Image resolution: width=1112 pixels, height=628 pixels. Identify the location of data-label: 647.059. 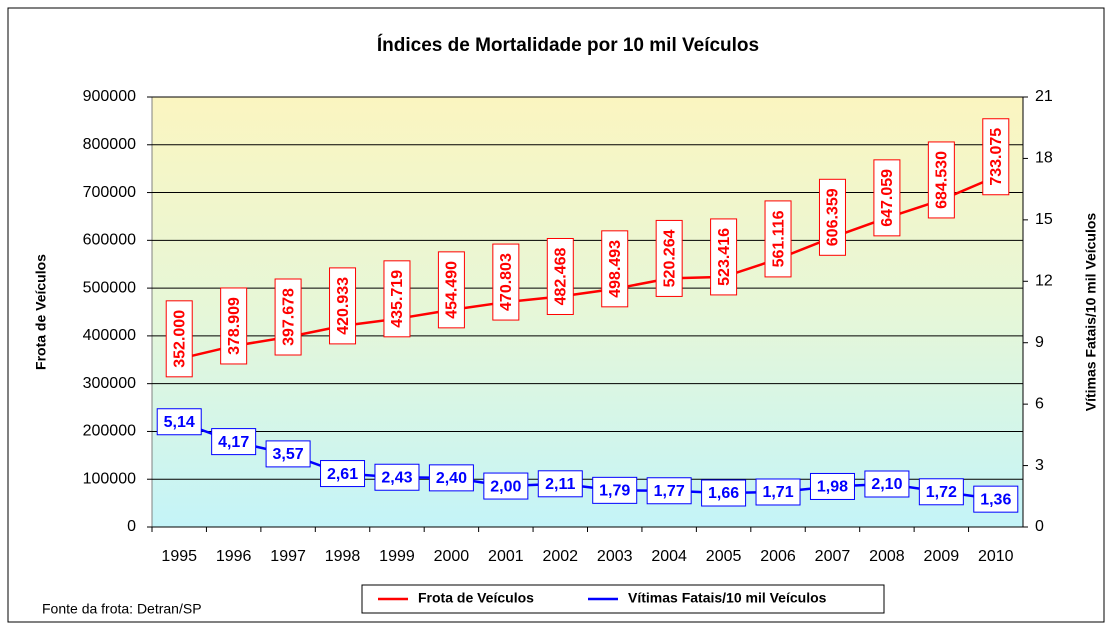
(887, 198).